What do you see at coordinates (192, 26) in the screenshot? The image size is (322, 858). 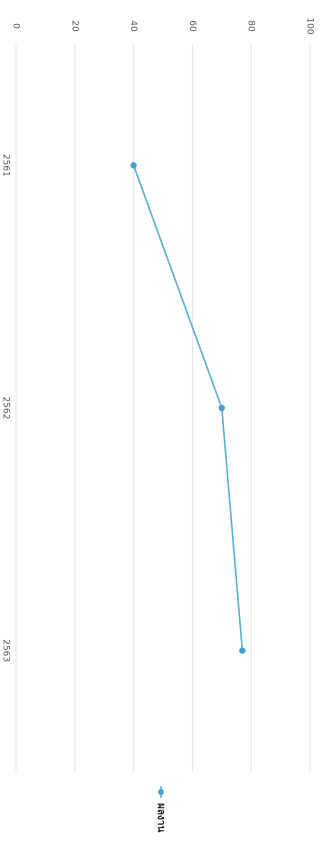 I see `y-tick-label-60: 60` at bounding box center [192, 26].